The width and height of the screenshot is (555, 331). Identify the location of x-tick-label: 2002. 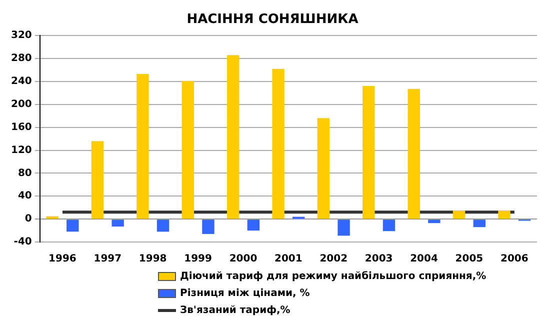
(334, 259).